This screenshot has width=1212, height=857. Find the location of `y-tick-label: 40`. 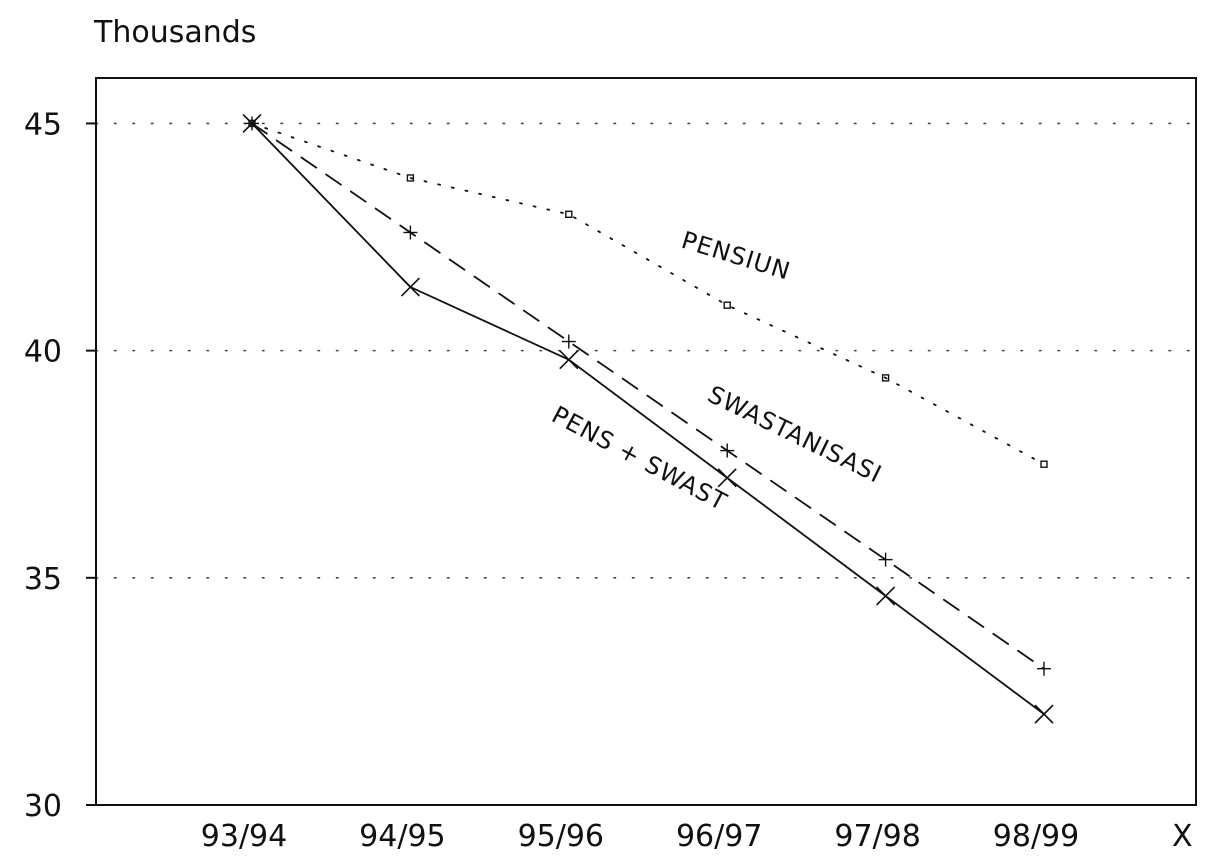

y-tick-label: 40 is located at coordinates (43, 352).